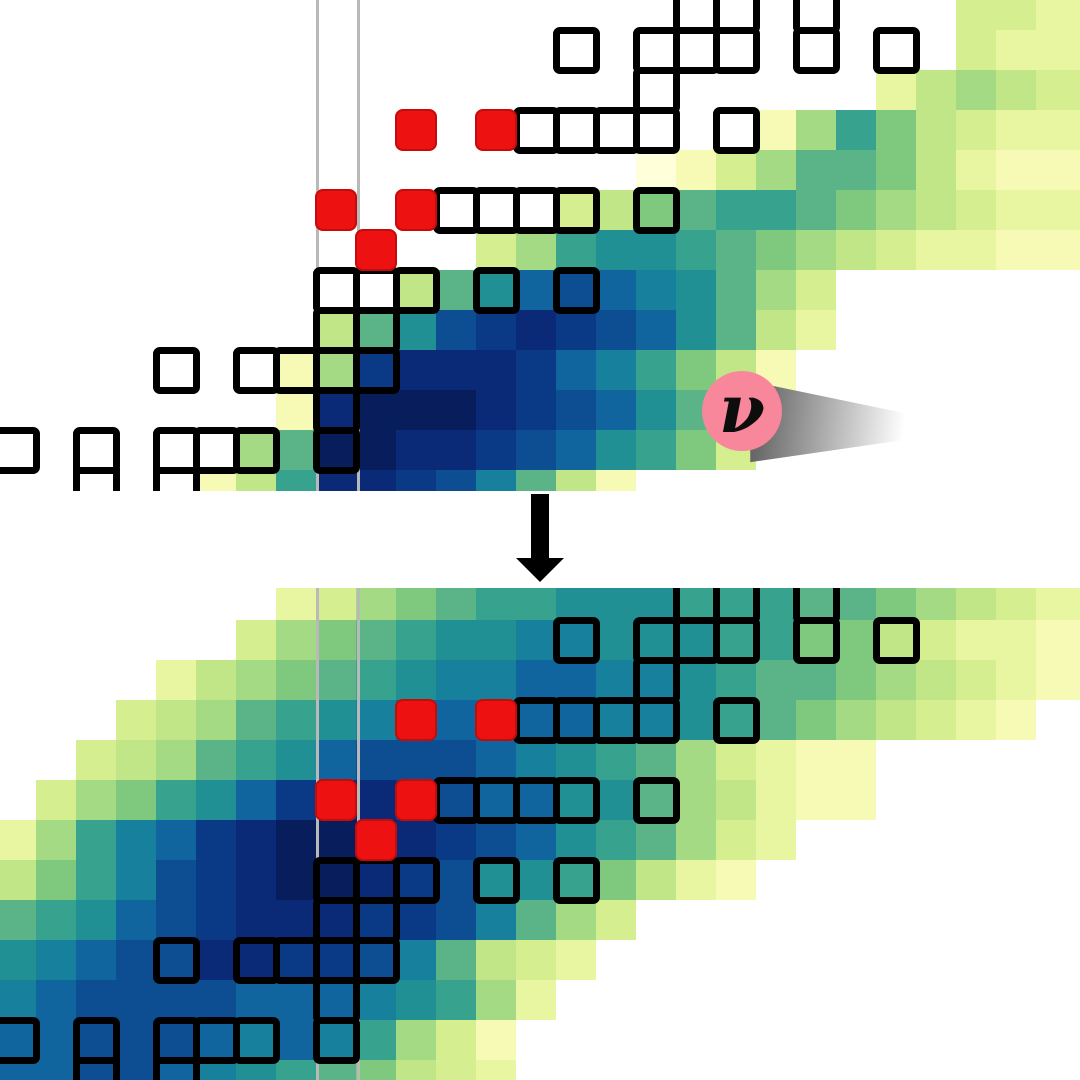  I want to click on vertical-guide-line, so click(317, 245).